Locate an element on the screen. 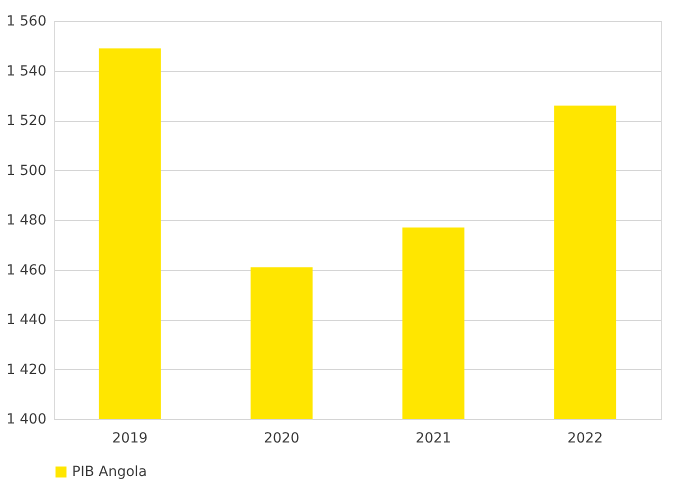  y-tick-label: 1 420 is located at coordinates (26, 370).